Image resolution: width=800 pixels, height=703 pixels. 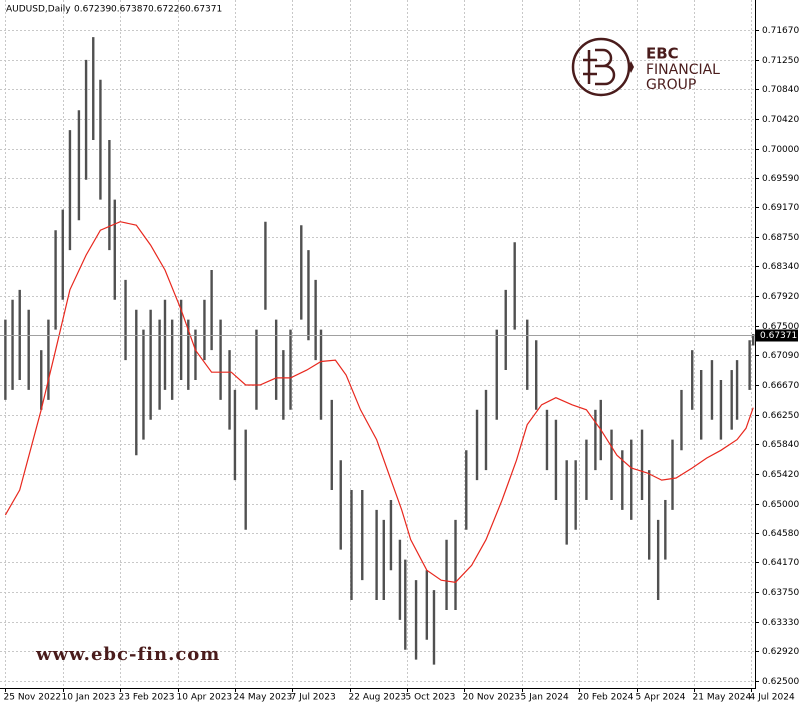 I want to click on y-tick-label: 0.67500, so click(x=780, y=327).